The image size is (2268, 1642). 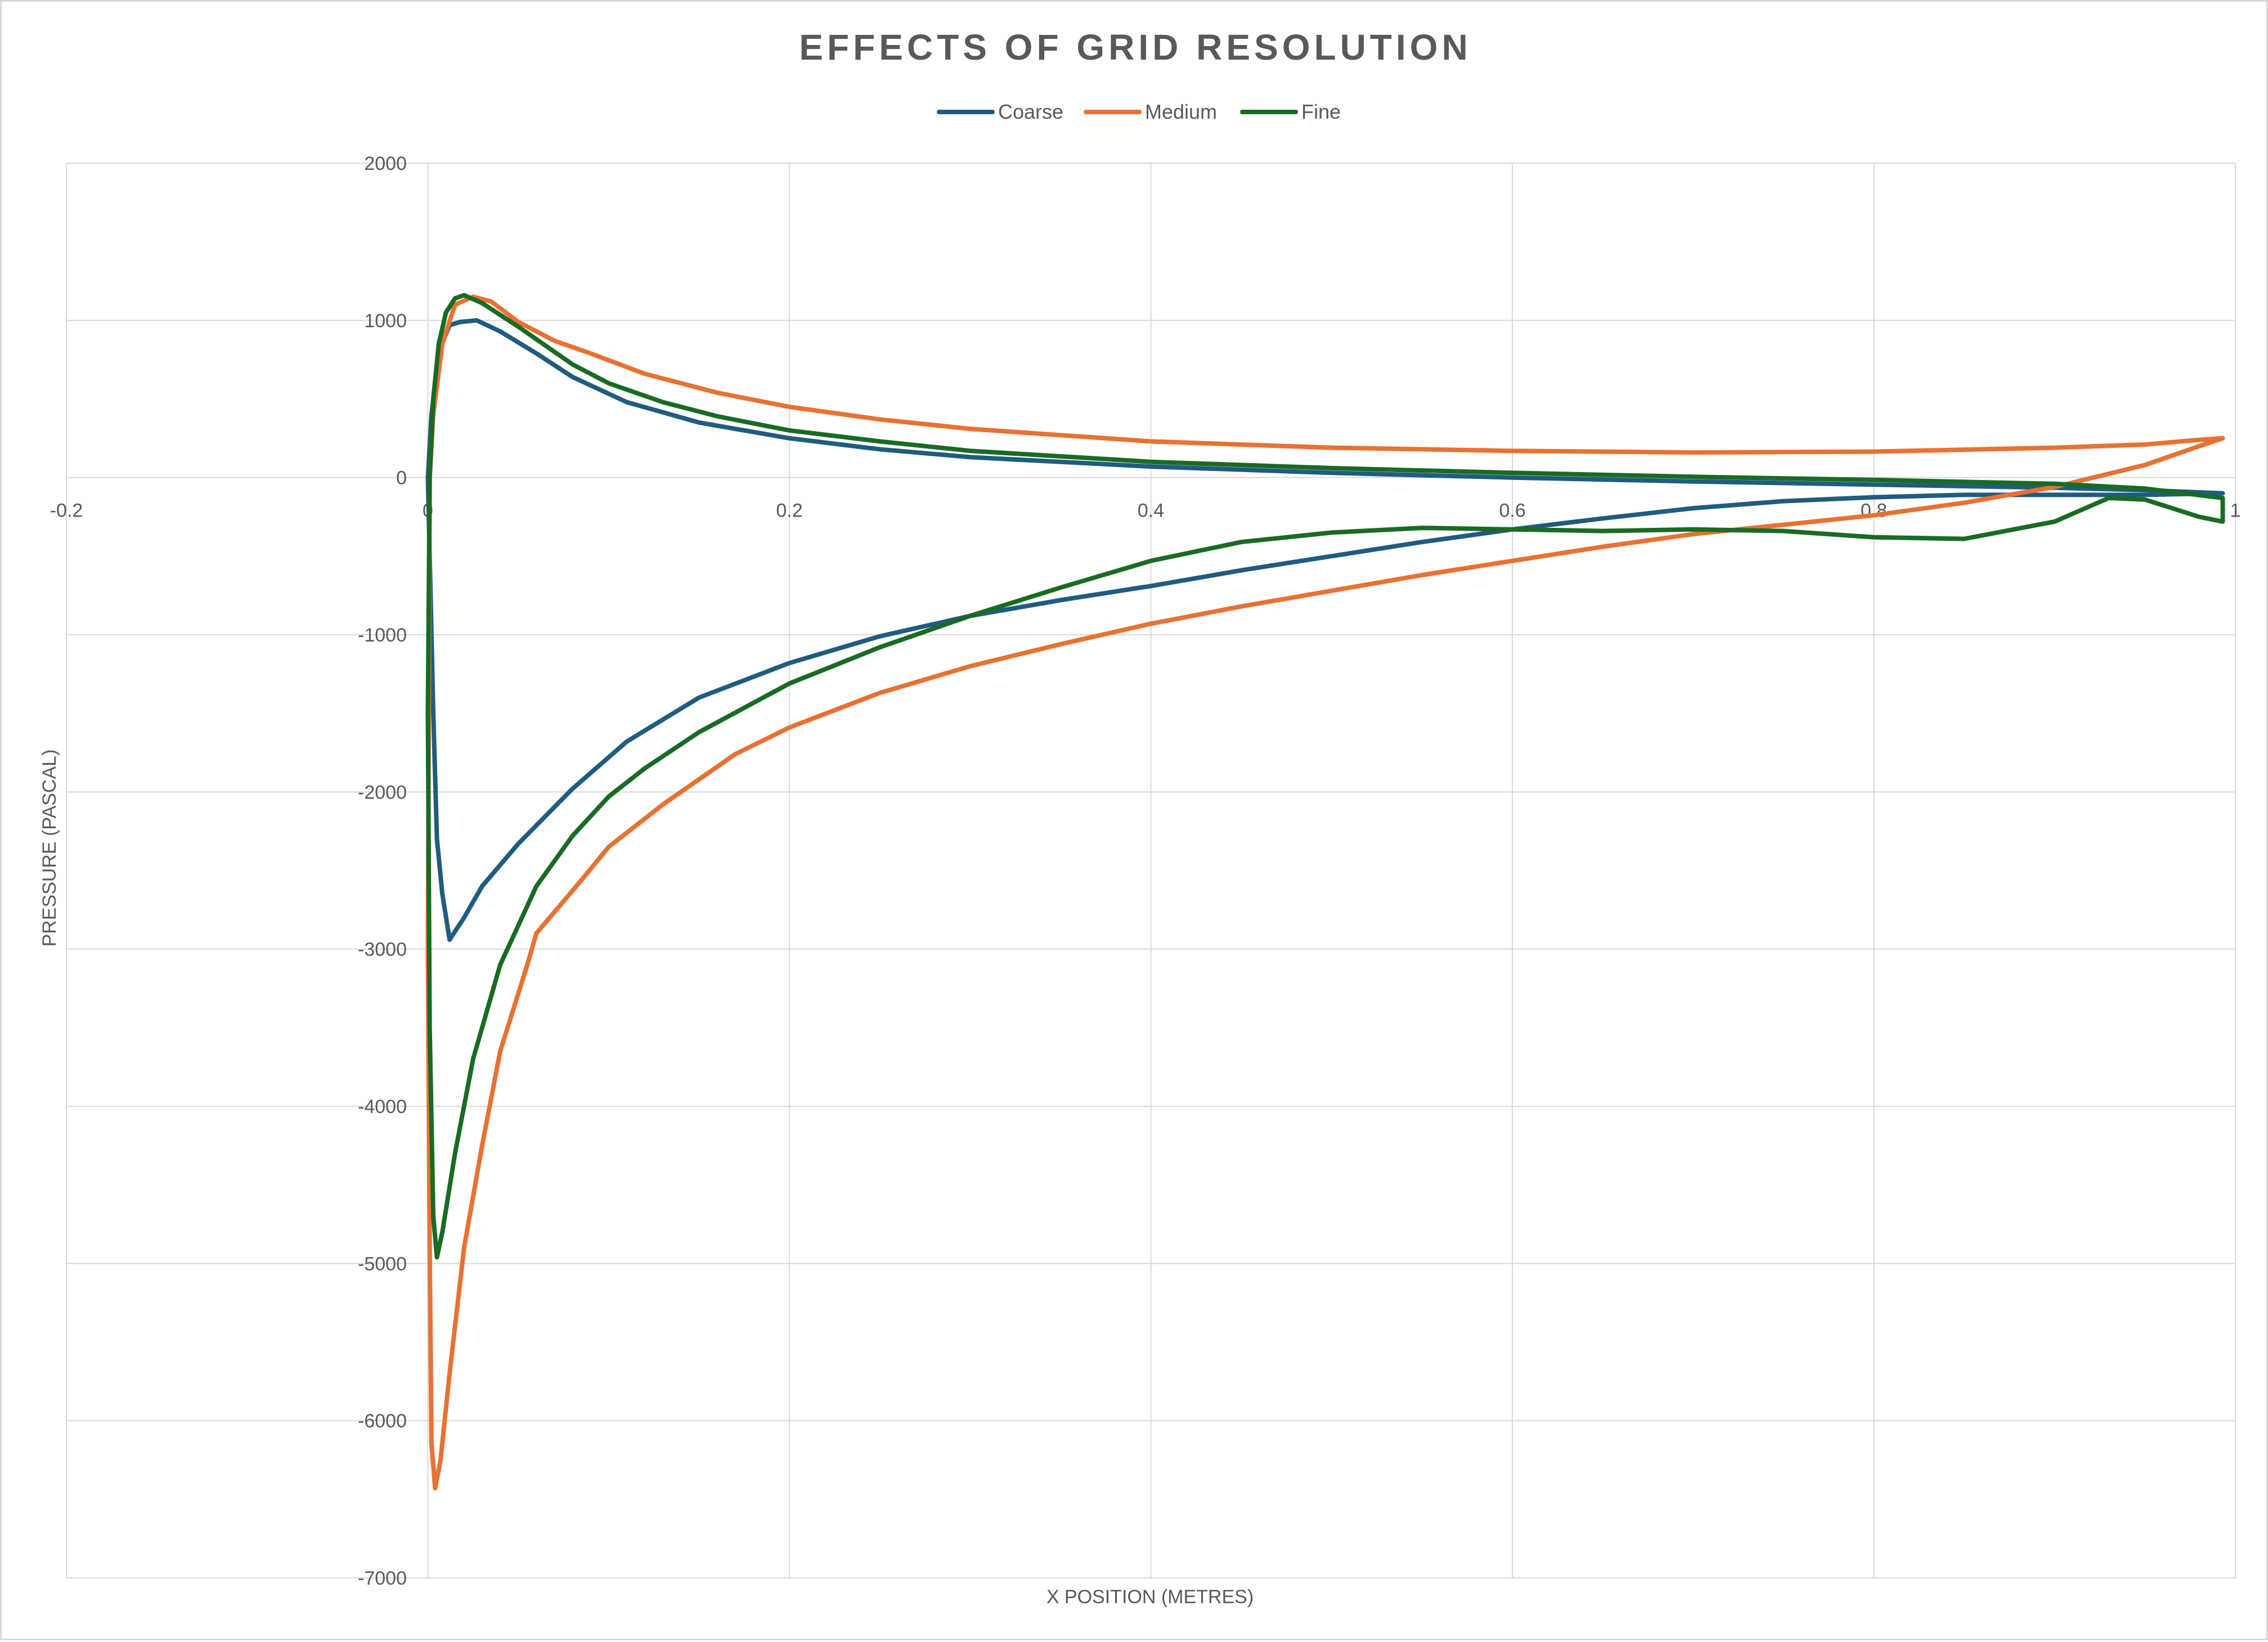 What do you see at coordinates (383, 792) in the screenshot?
I see `y-tick-label: -2000` at bounding box center [383, 792].